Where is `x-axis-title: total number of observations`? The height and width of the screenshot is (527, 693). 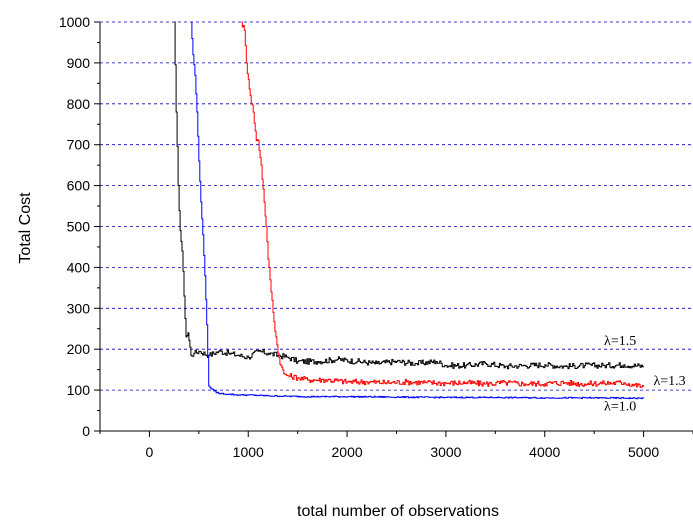 x-axis-title: total number of observations is located at coordinates (398, 511).